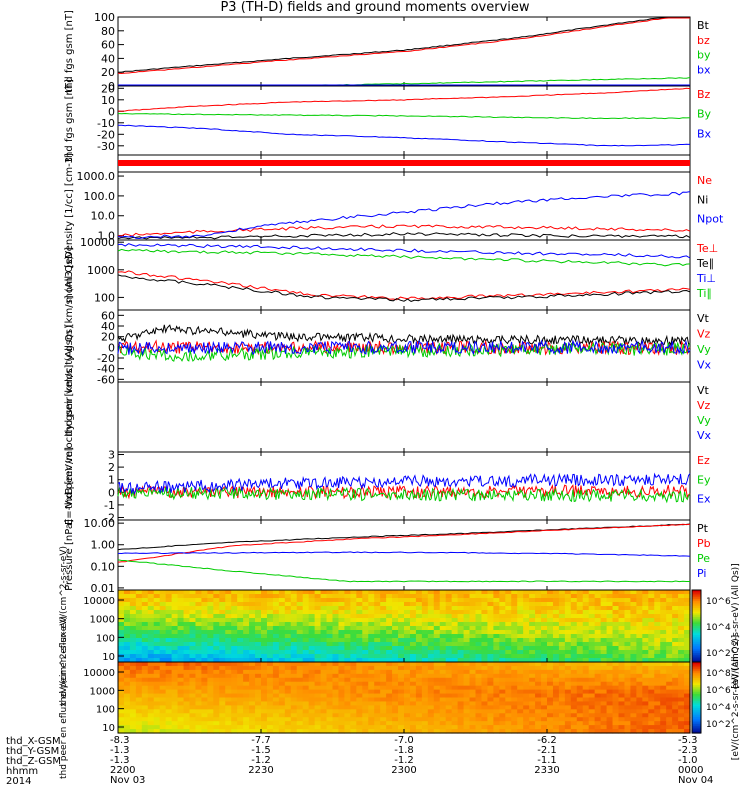 Image resolution: width=750 pixels, height=800 pixels. I want to click on colorbar-tick-label: 10^4, so click(718, 708).